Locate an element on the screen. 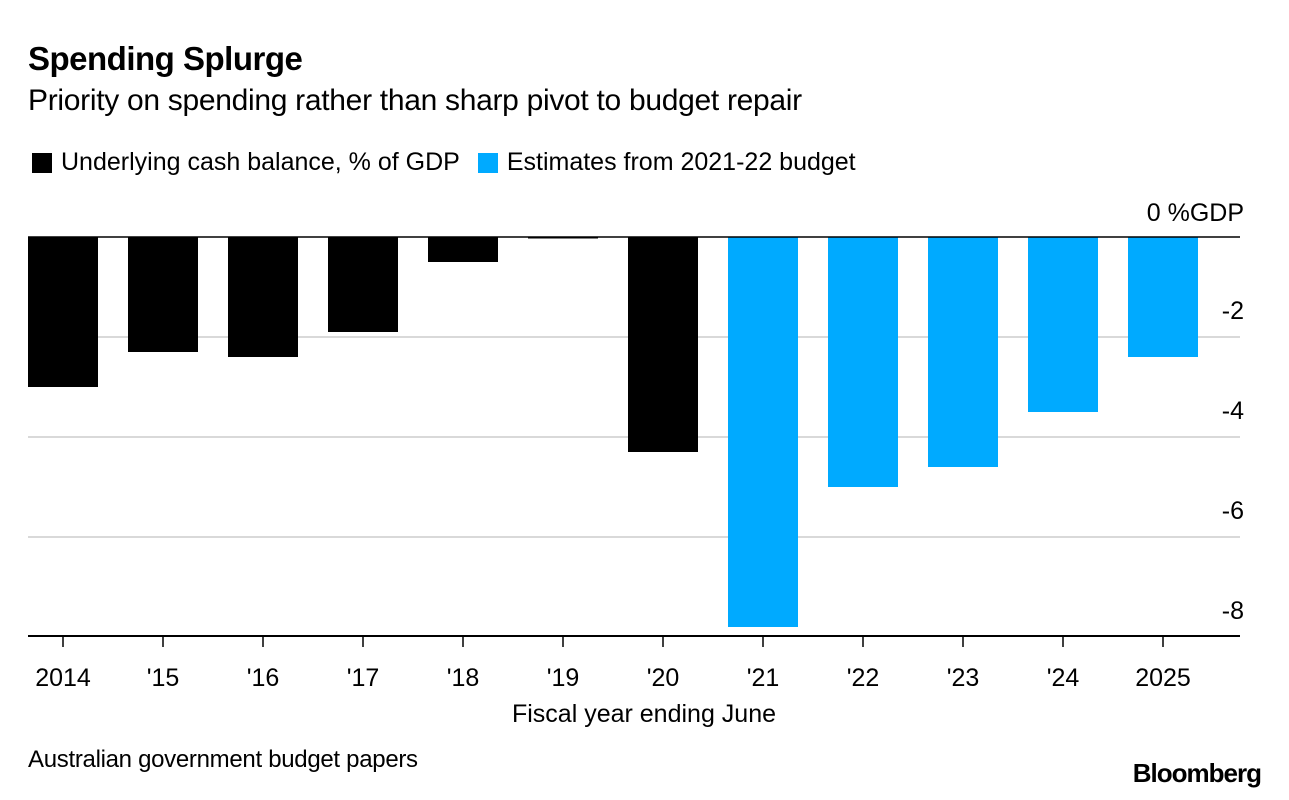 The width and height of the screenshot is (1289, 800). legend-swatch-actual is located at coordinates (42, 162).